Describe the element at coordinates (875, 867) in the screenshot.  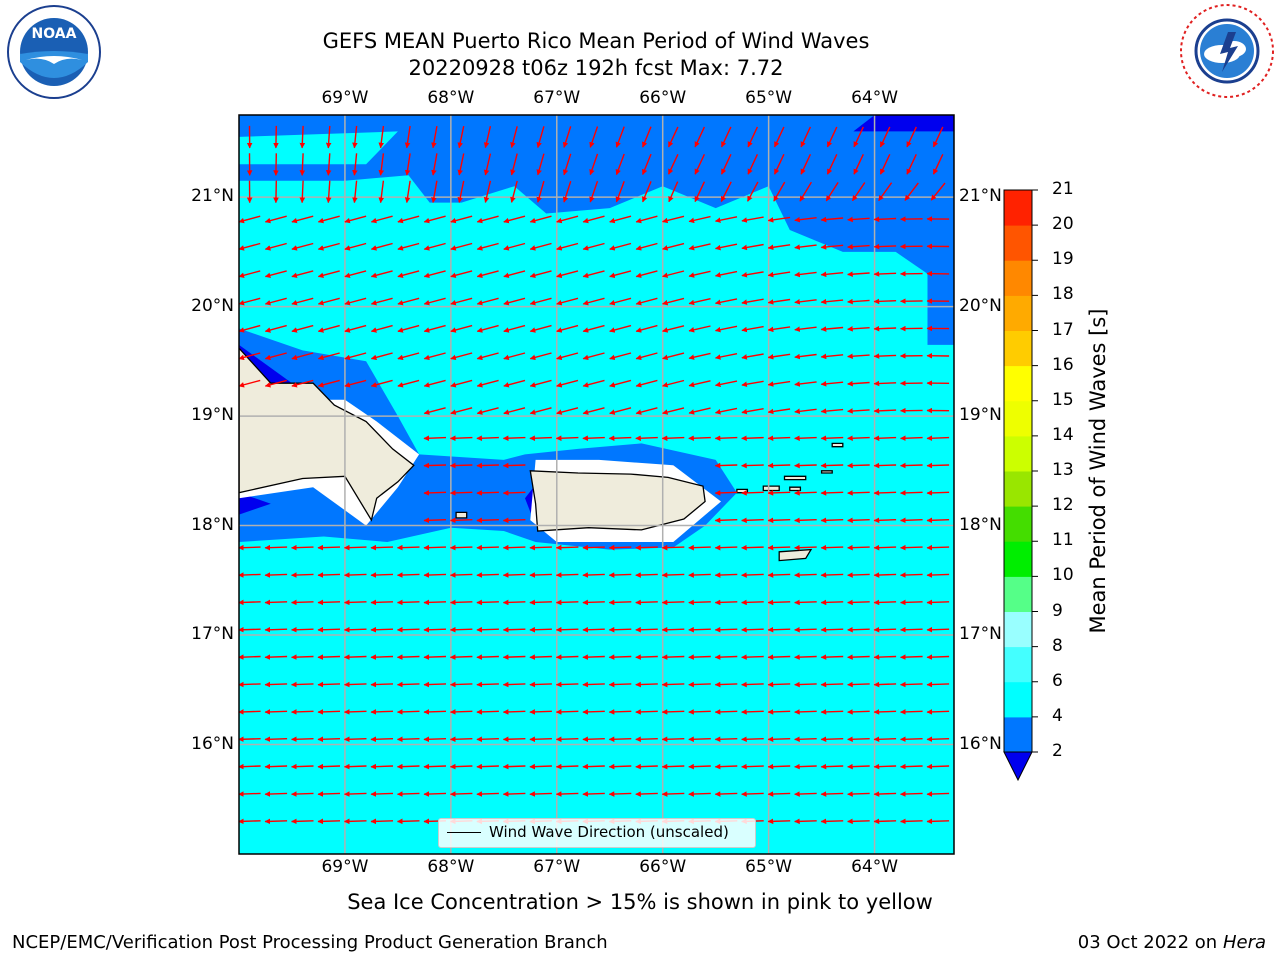
I see `lon-label-bottom: 64°W` at that location.